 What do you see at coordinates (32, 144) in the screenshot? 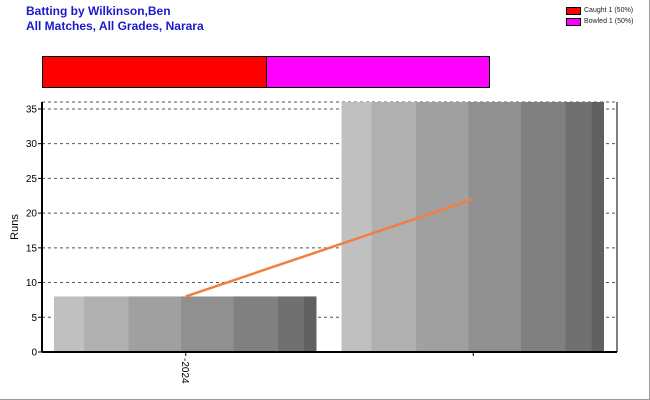
I see `y-tick-label: 30` at bounding box center [32, 144].